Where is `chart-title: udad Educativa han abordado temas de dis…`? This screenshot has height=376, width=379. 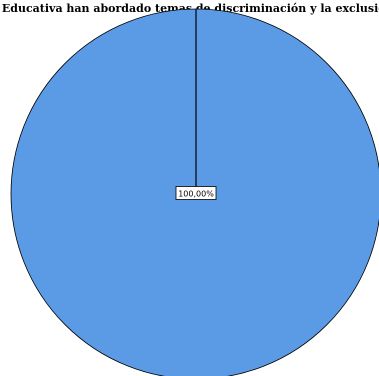
chart-title: udad Educativa han abordado temas de dis… is located at coordinates (189, 8).